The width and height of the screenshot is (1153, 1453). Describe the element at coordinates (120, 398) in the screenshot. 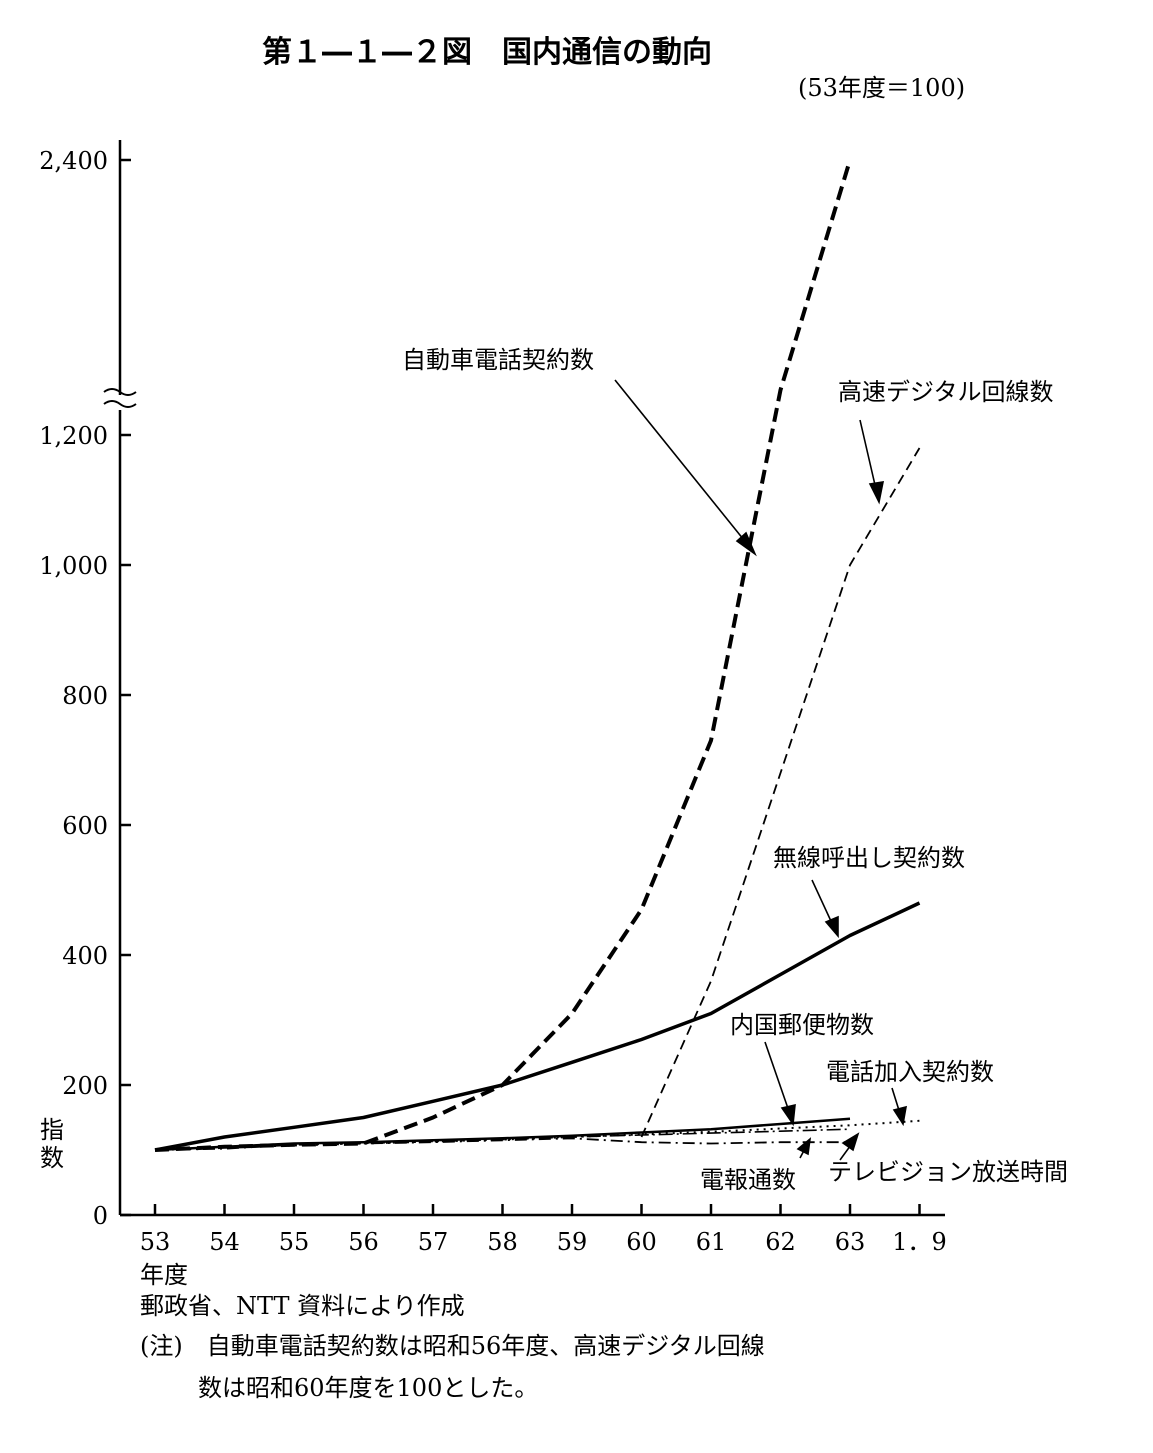

I see `y-axis-break-mark` at that location.